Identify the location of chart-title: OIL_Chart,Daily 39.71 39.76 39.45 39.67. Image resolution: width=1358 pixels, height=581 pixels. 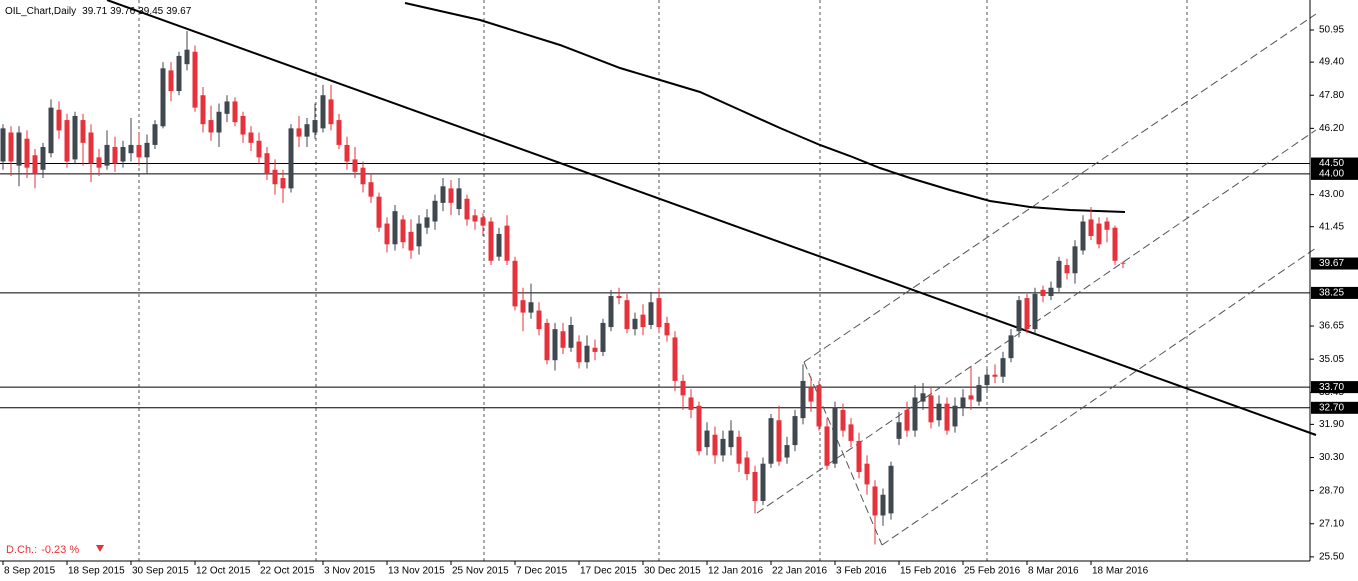
(98, 11).